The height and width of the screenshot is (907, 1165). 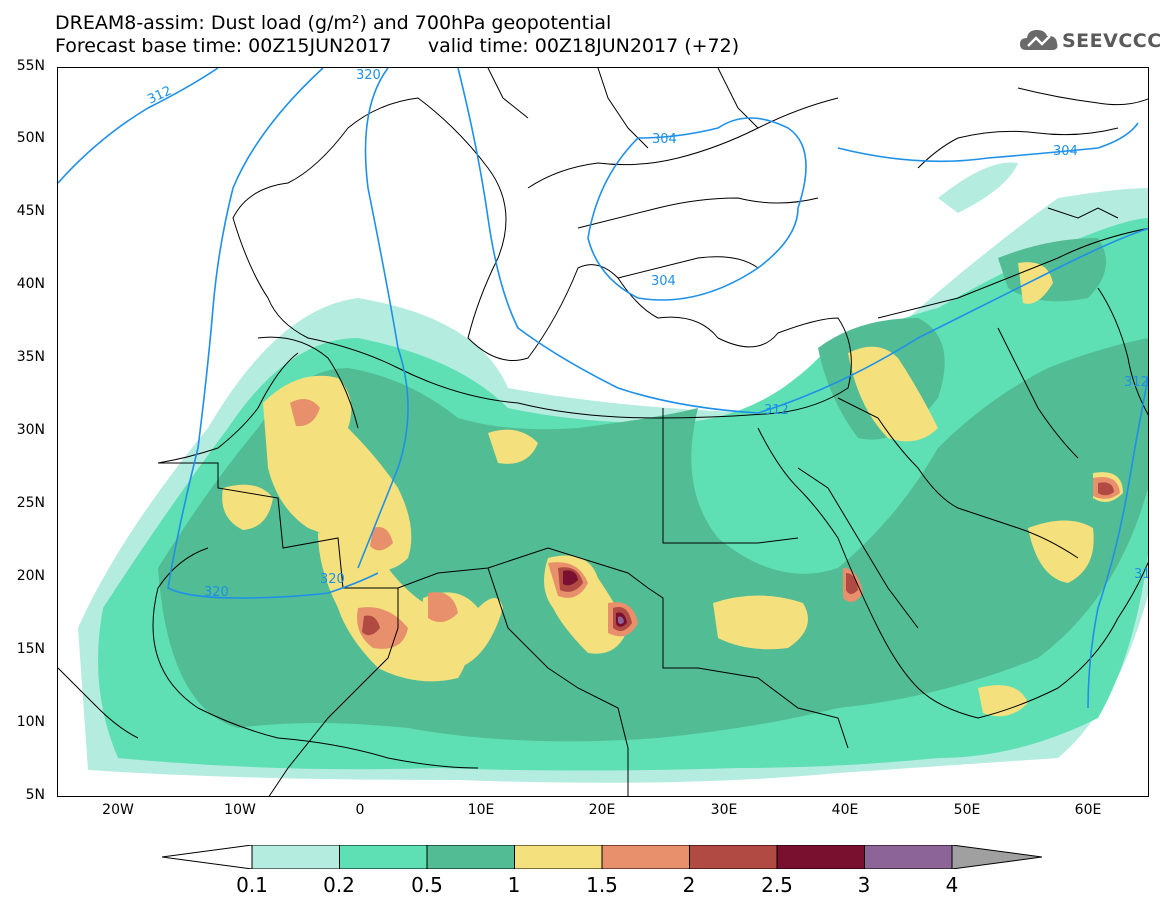 What do you see at coordinates (1141, 574) in the screenshot?
I see `contour-label: 31` at bounding box center [1141, 574].